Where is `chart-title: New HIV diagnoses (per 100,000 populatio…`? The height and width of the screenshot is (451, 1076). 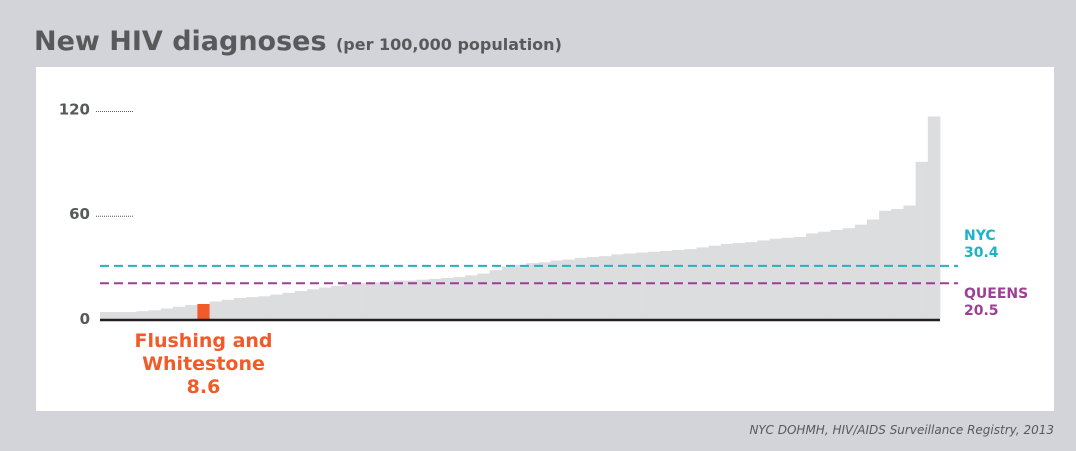
chart-title: New HIV diagnoses (per 100,000 populatio… is located at coordinates (298, 41).